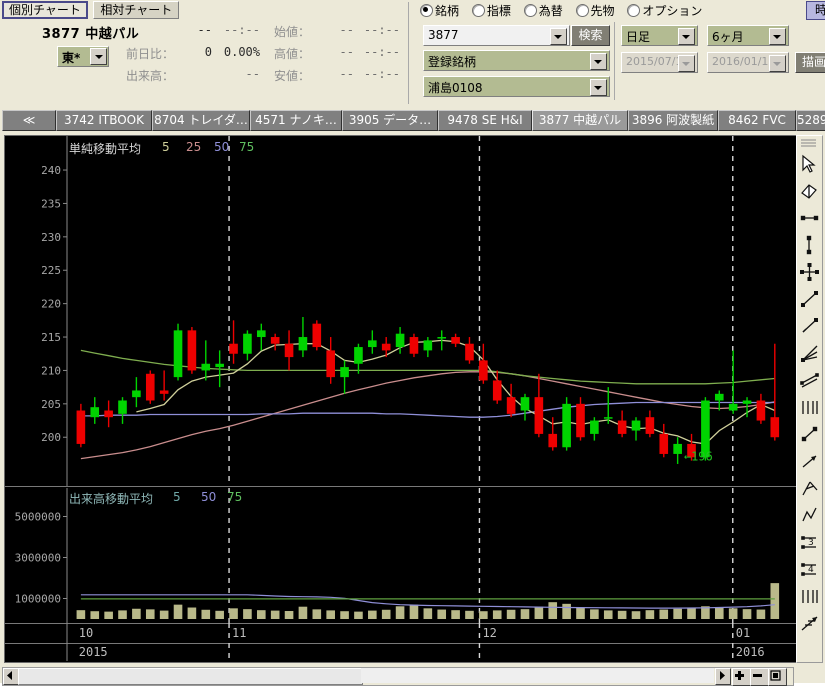  What do you see at coordinates (809, 218) in the screenshot?
I see `horizontal-line-icon` at bounding box center [809, 218].